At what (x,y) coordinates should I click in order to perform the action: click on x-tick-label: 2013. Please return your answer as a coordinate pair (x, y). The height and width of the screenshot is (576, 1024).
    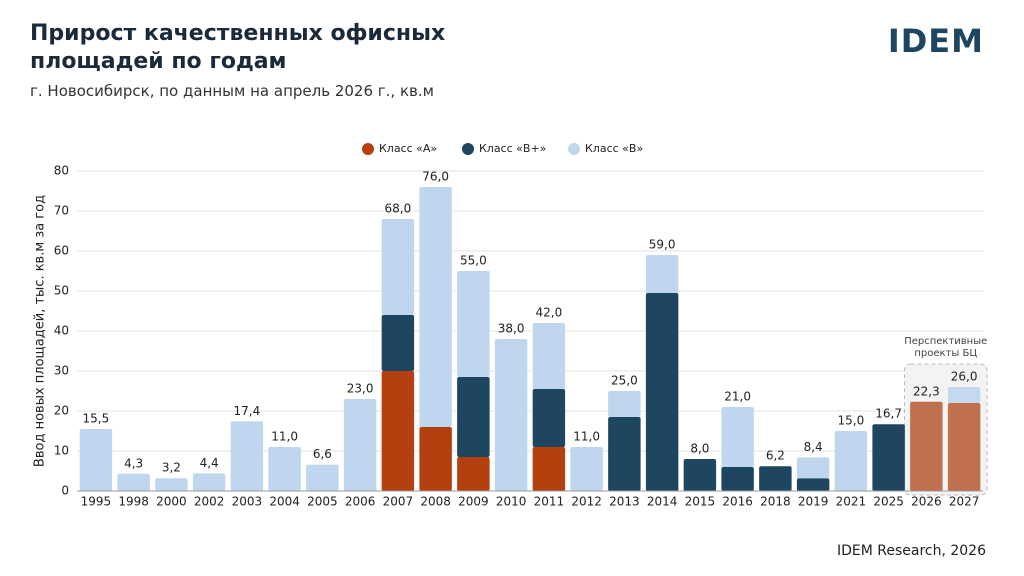
    Looking at the image, I should click on (624, 502).